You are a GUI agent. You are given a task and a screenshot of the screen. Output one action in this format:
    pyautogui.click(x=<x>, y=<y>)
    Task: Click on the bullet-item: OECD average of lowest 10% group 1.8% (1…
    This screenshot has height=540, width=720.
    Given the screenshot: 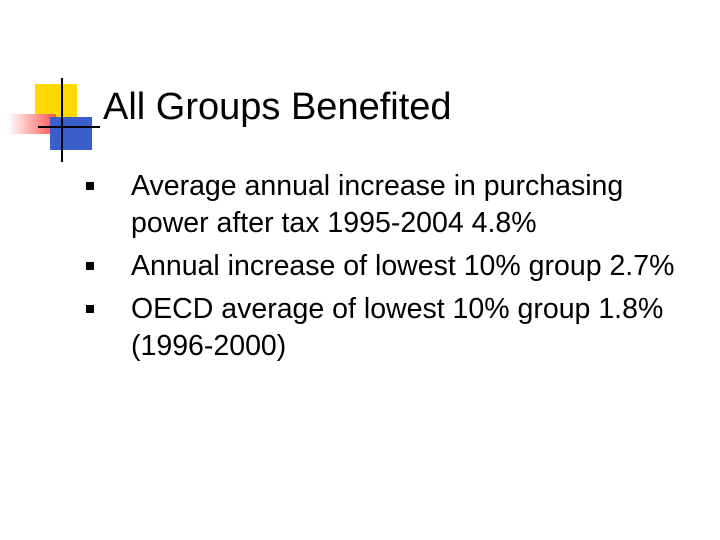 What is the action you would take?
    pyautogui.click(x=382, y=328)
    